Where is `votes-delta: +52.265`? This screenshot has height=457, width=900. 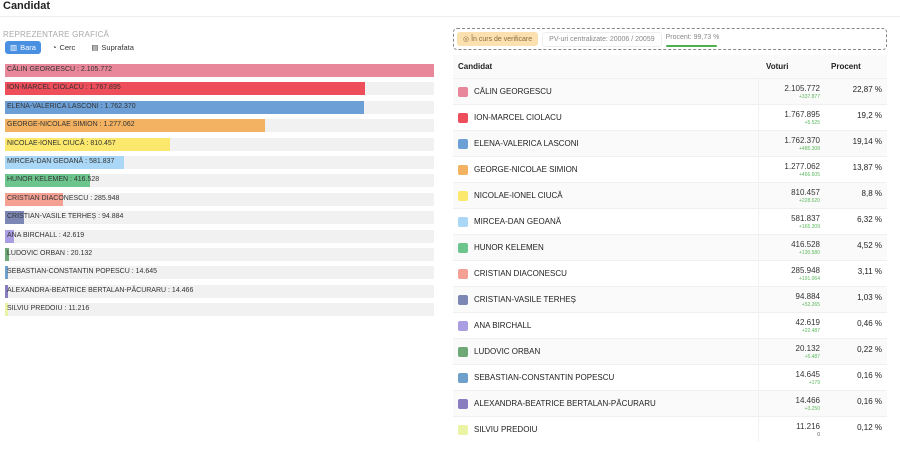
votes-delta: +52.265 is located at coordinates (810, 304).